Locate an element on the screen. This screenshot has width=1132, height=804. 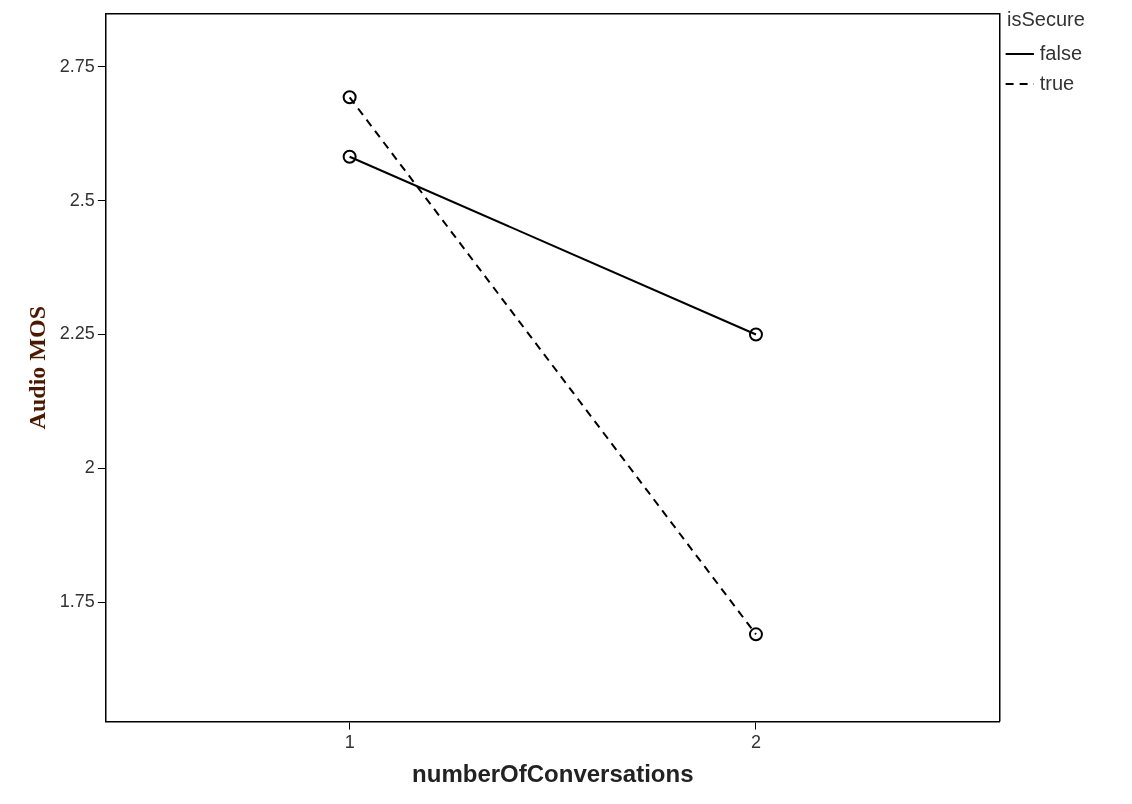
legend-title: isSecure is located at coordinates (1045, 18).